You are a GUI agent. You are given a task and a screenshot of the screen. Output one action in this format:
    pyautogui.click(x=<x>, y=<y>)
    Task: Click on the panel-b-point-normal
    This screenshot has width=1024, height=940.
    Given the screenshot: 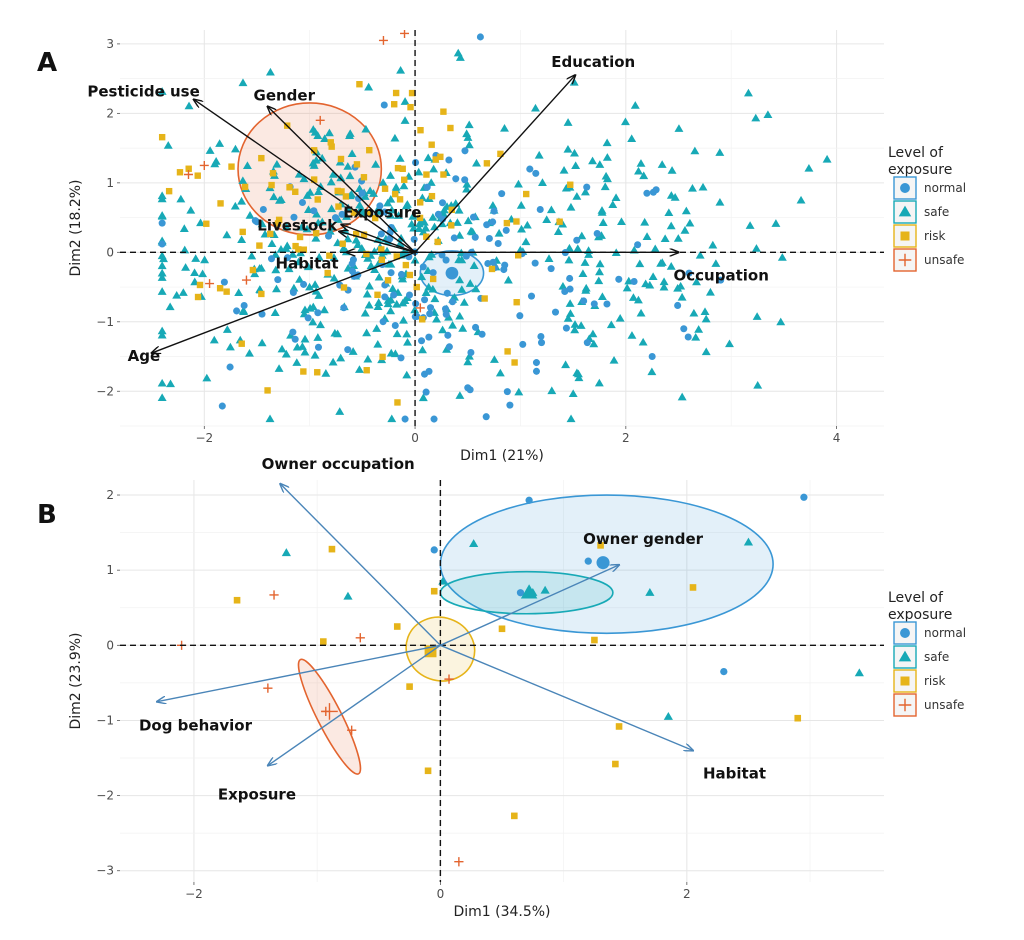 What is the action you would take?
    pyautogui.click(x=724, y=671)
    